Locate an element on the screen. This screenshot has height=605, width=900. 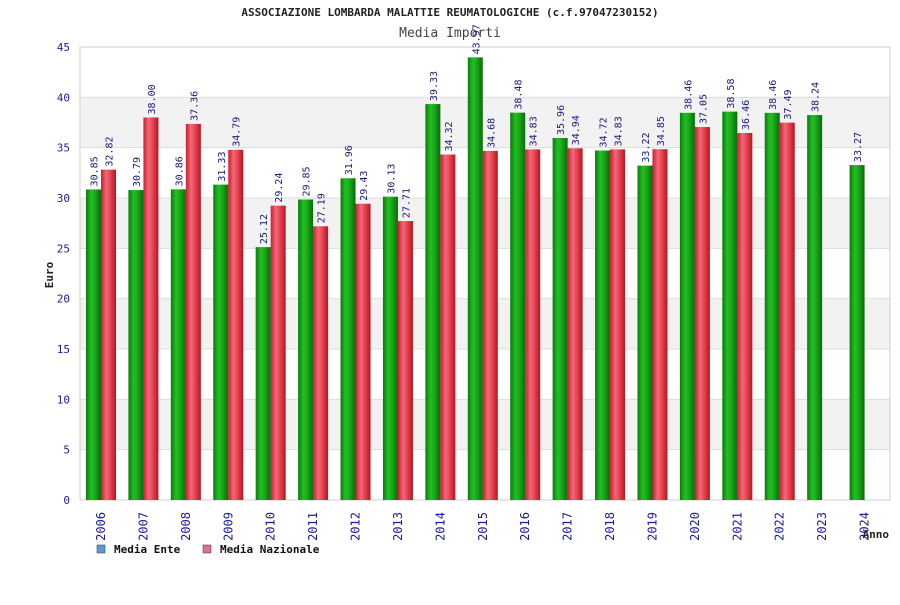
data-label: 35.96 is located at coordinates (561, 120).